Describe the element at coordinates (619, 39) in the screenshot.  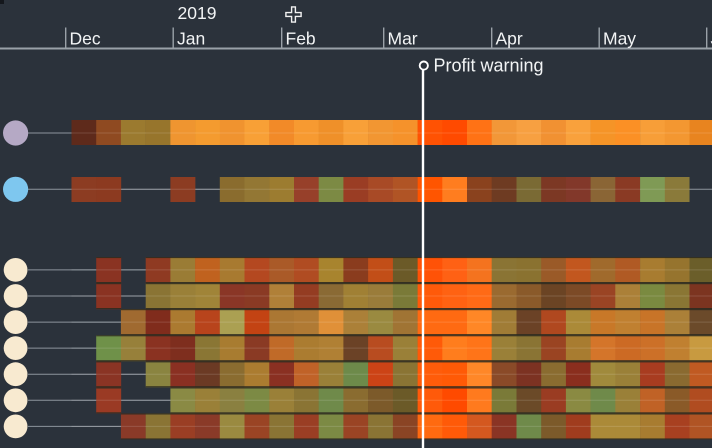
I see `svg-text: May` at that location.